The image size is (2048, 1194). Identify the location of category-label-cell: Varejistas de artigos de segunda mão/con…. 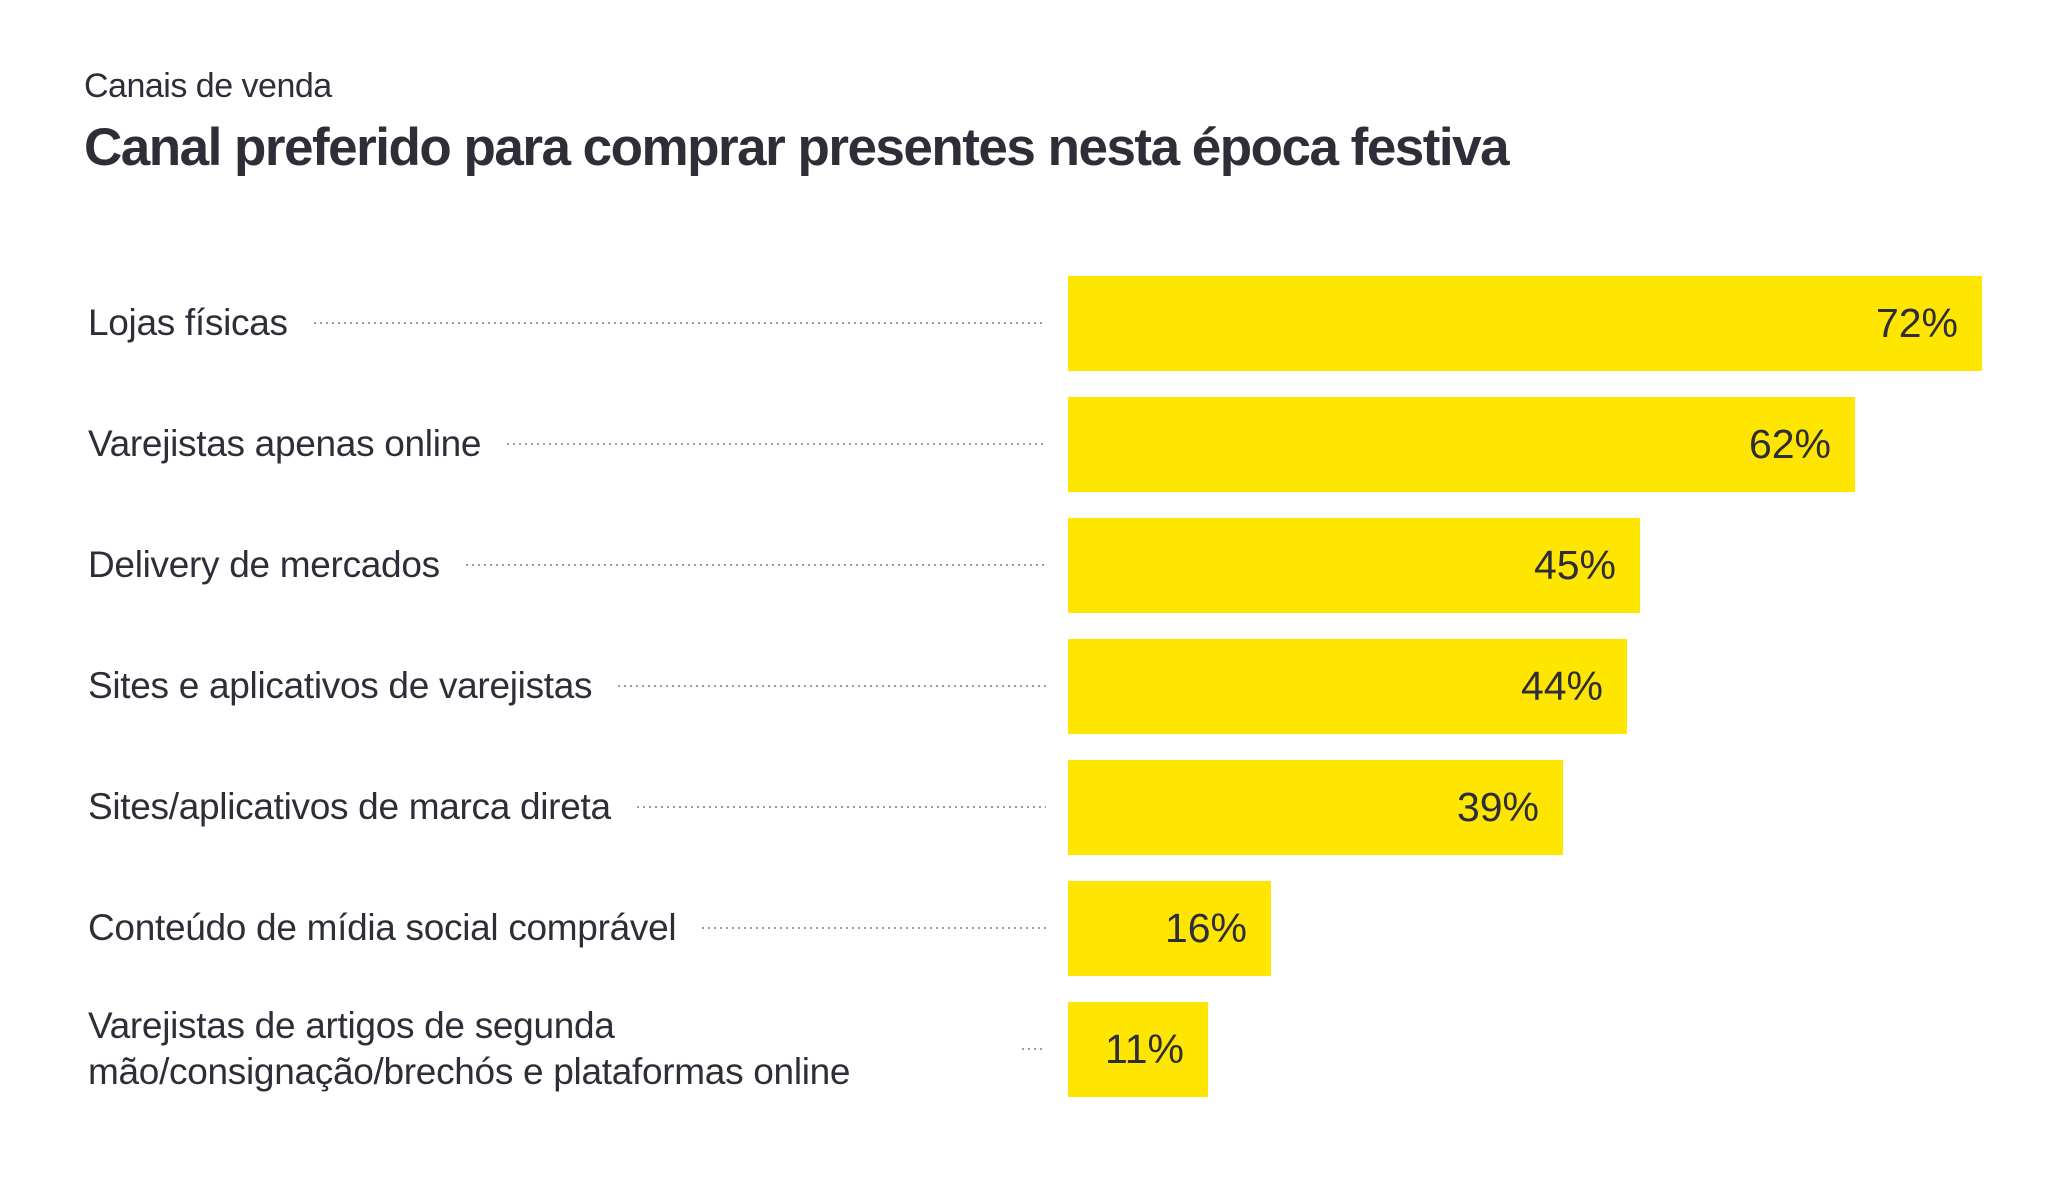
(534, 1049).